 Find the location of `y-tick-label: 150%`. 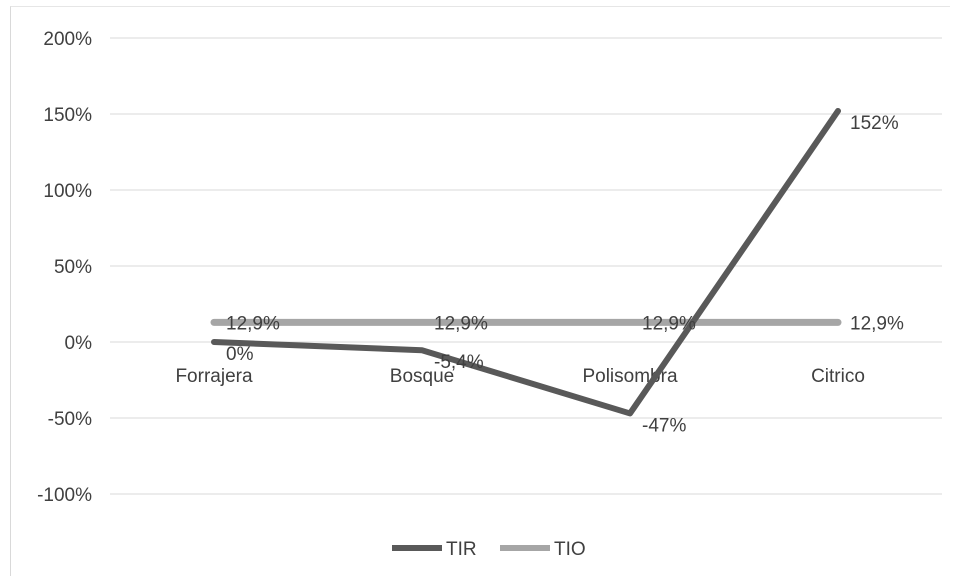

y-tick-label: 150% is located at coordinates (67, 115).